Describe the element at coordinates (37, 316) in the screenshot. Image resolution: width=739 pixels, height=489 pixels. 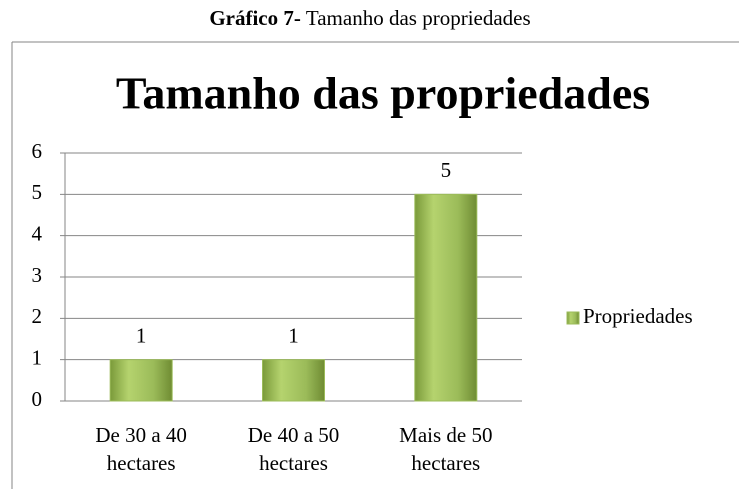
I see `y-tick-label: 2` at that location.